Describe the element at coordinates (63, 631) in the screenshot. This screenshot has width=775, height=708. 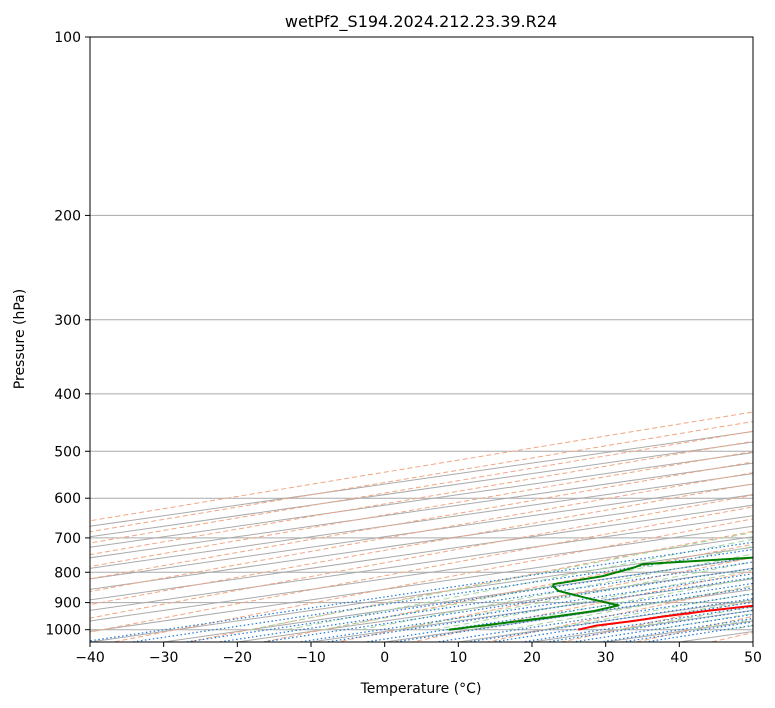
I see `y-tick-label: 1000` at that location.